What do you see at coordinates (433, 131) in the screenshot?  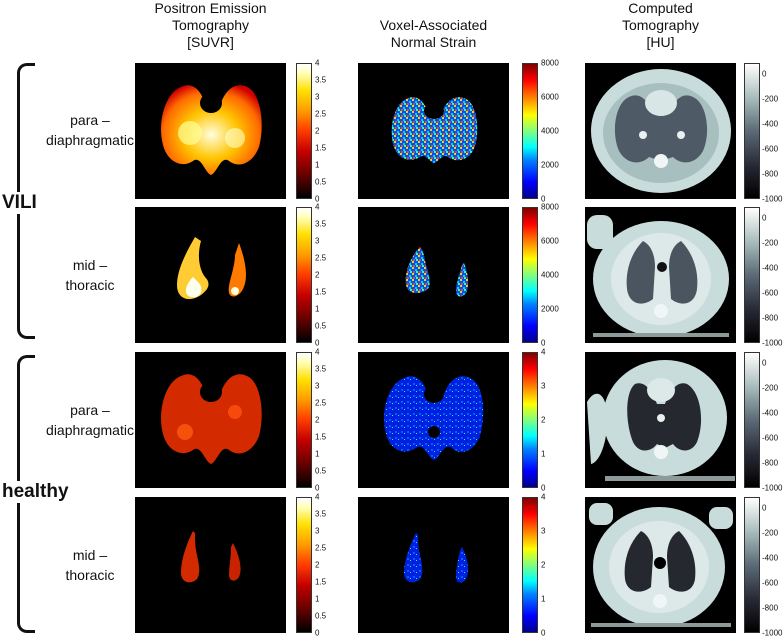 I see `strain-image-vili-paradiaphragmatic` at bounding box center [433, 131].